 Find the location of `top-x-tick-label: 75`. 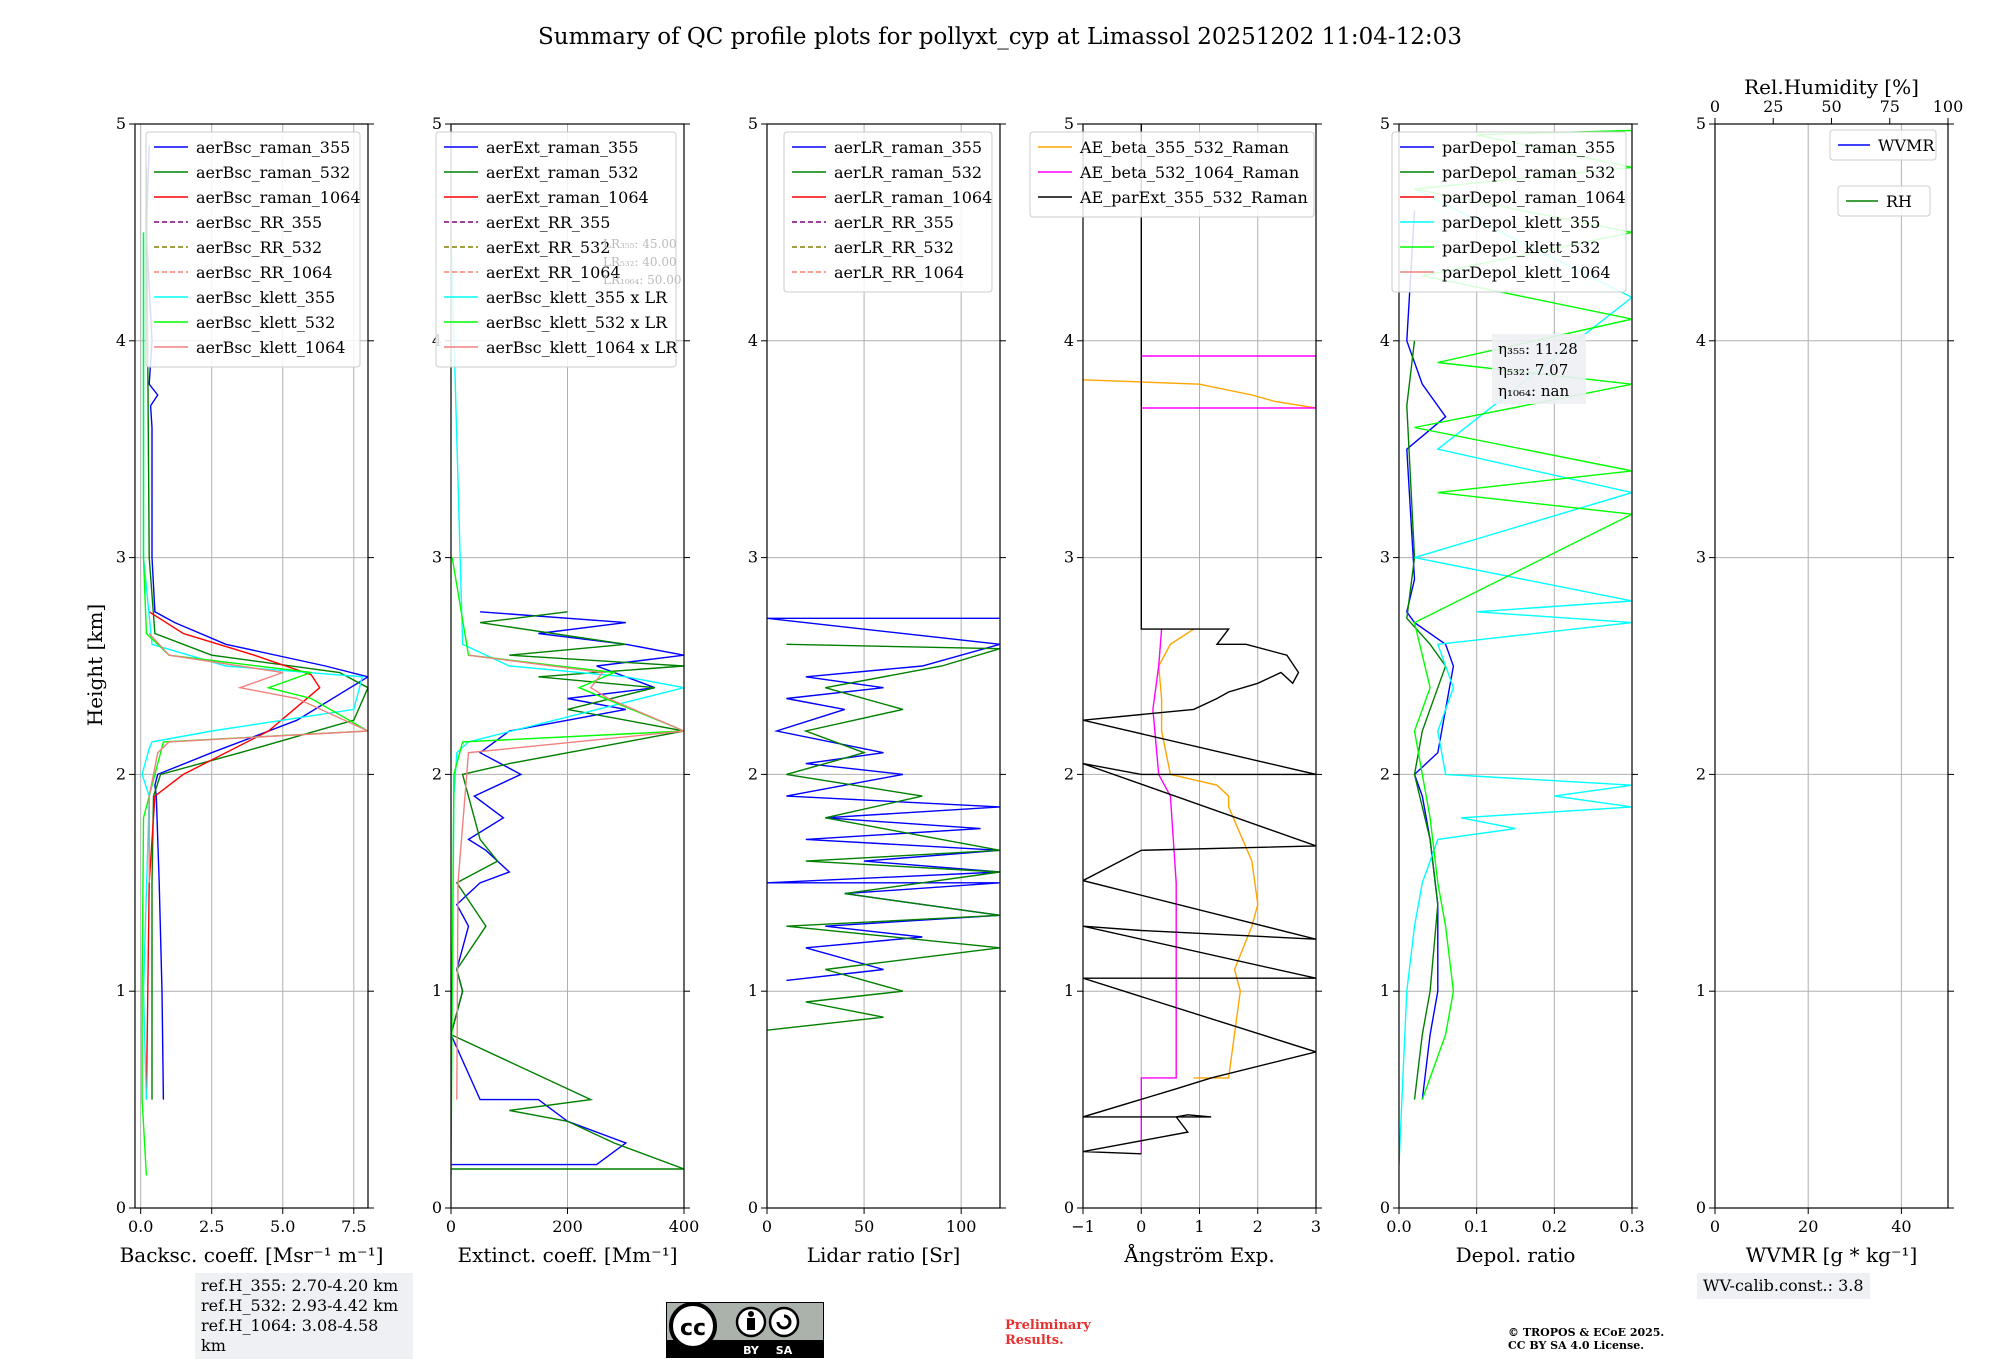

top-x-tick-label: 75 is located at coordinates (1890, 106).